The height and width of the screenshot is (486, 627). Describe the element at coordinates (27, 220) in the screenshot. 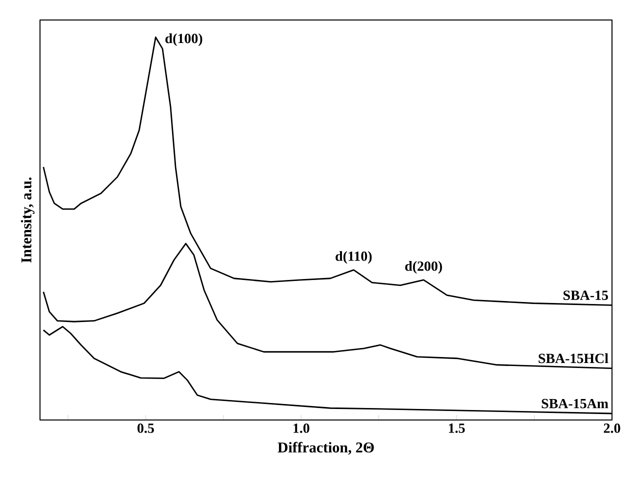

I see `y-axis-title: Intensity, a.u.` at that location.